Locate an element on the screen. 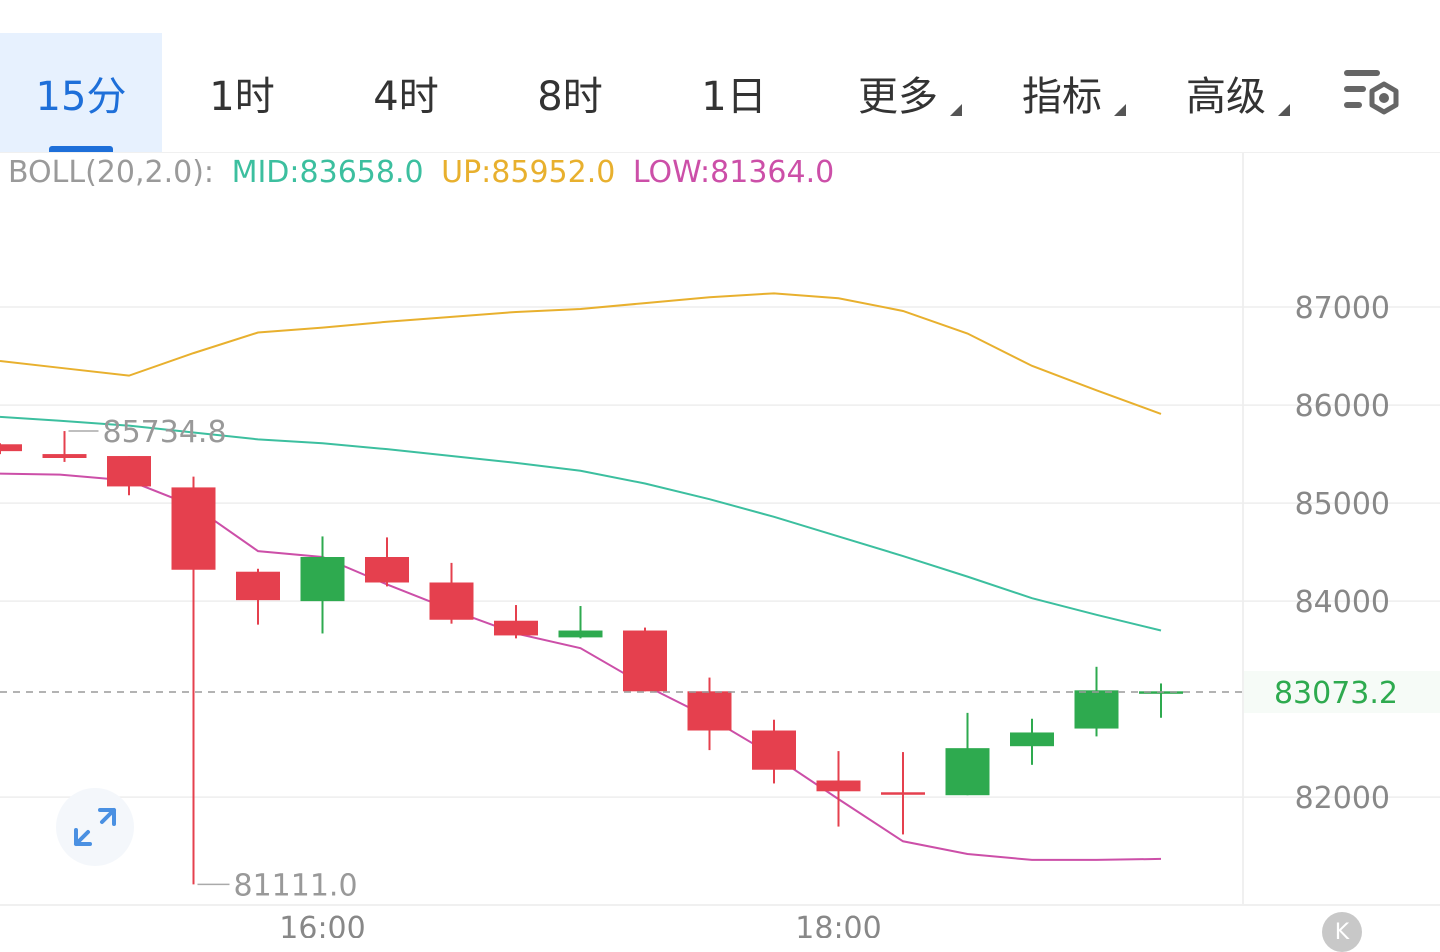 The width and height of the screenshot is (1440, 952). tab-15min: 15分 is located at coordinates (81, 92).